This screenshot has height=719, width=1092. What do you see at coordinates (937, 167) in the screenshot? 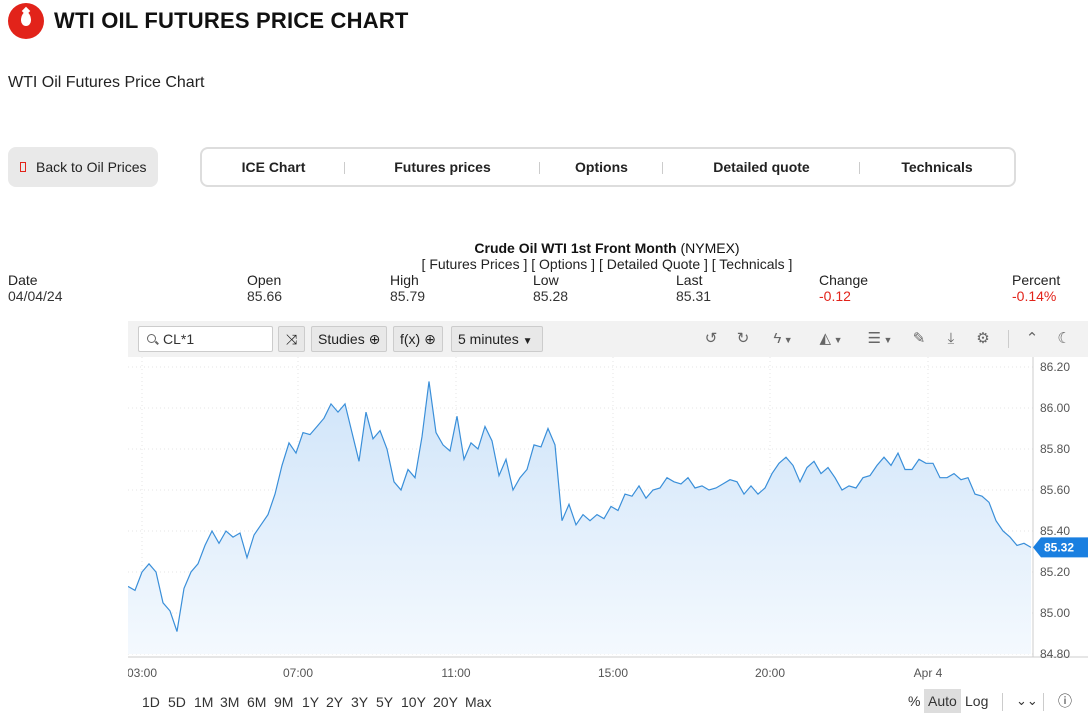
I see `tab-technicals: Technicals` at bounding box center [937, 167].